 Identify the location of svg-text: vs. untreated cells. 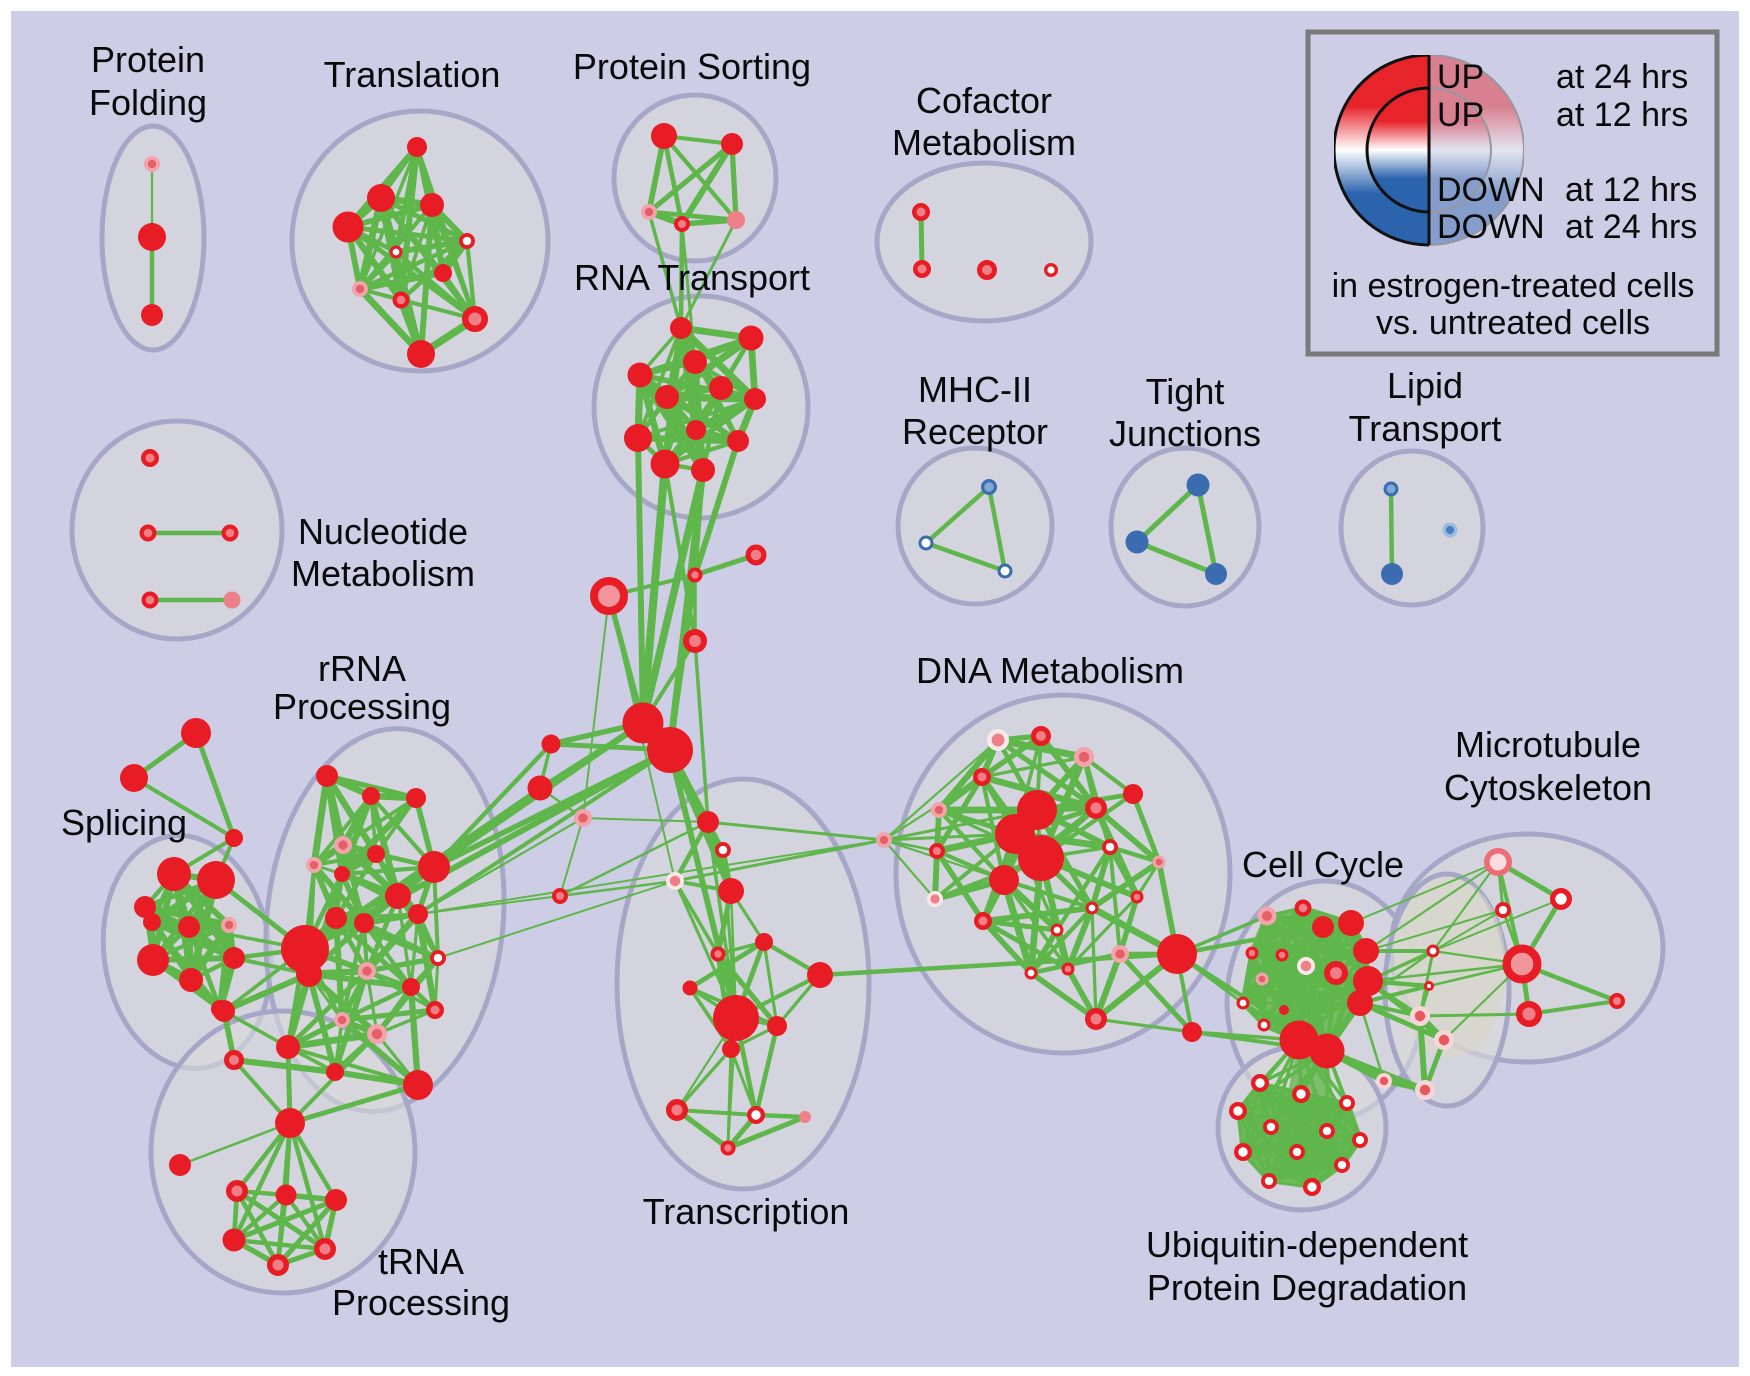
(1513, 323).